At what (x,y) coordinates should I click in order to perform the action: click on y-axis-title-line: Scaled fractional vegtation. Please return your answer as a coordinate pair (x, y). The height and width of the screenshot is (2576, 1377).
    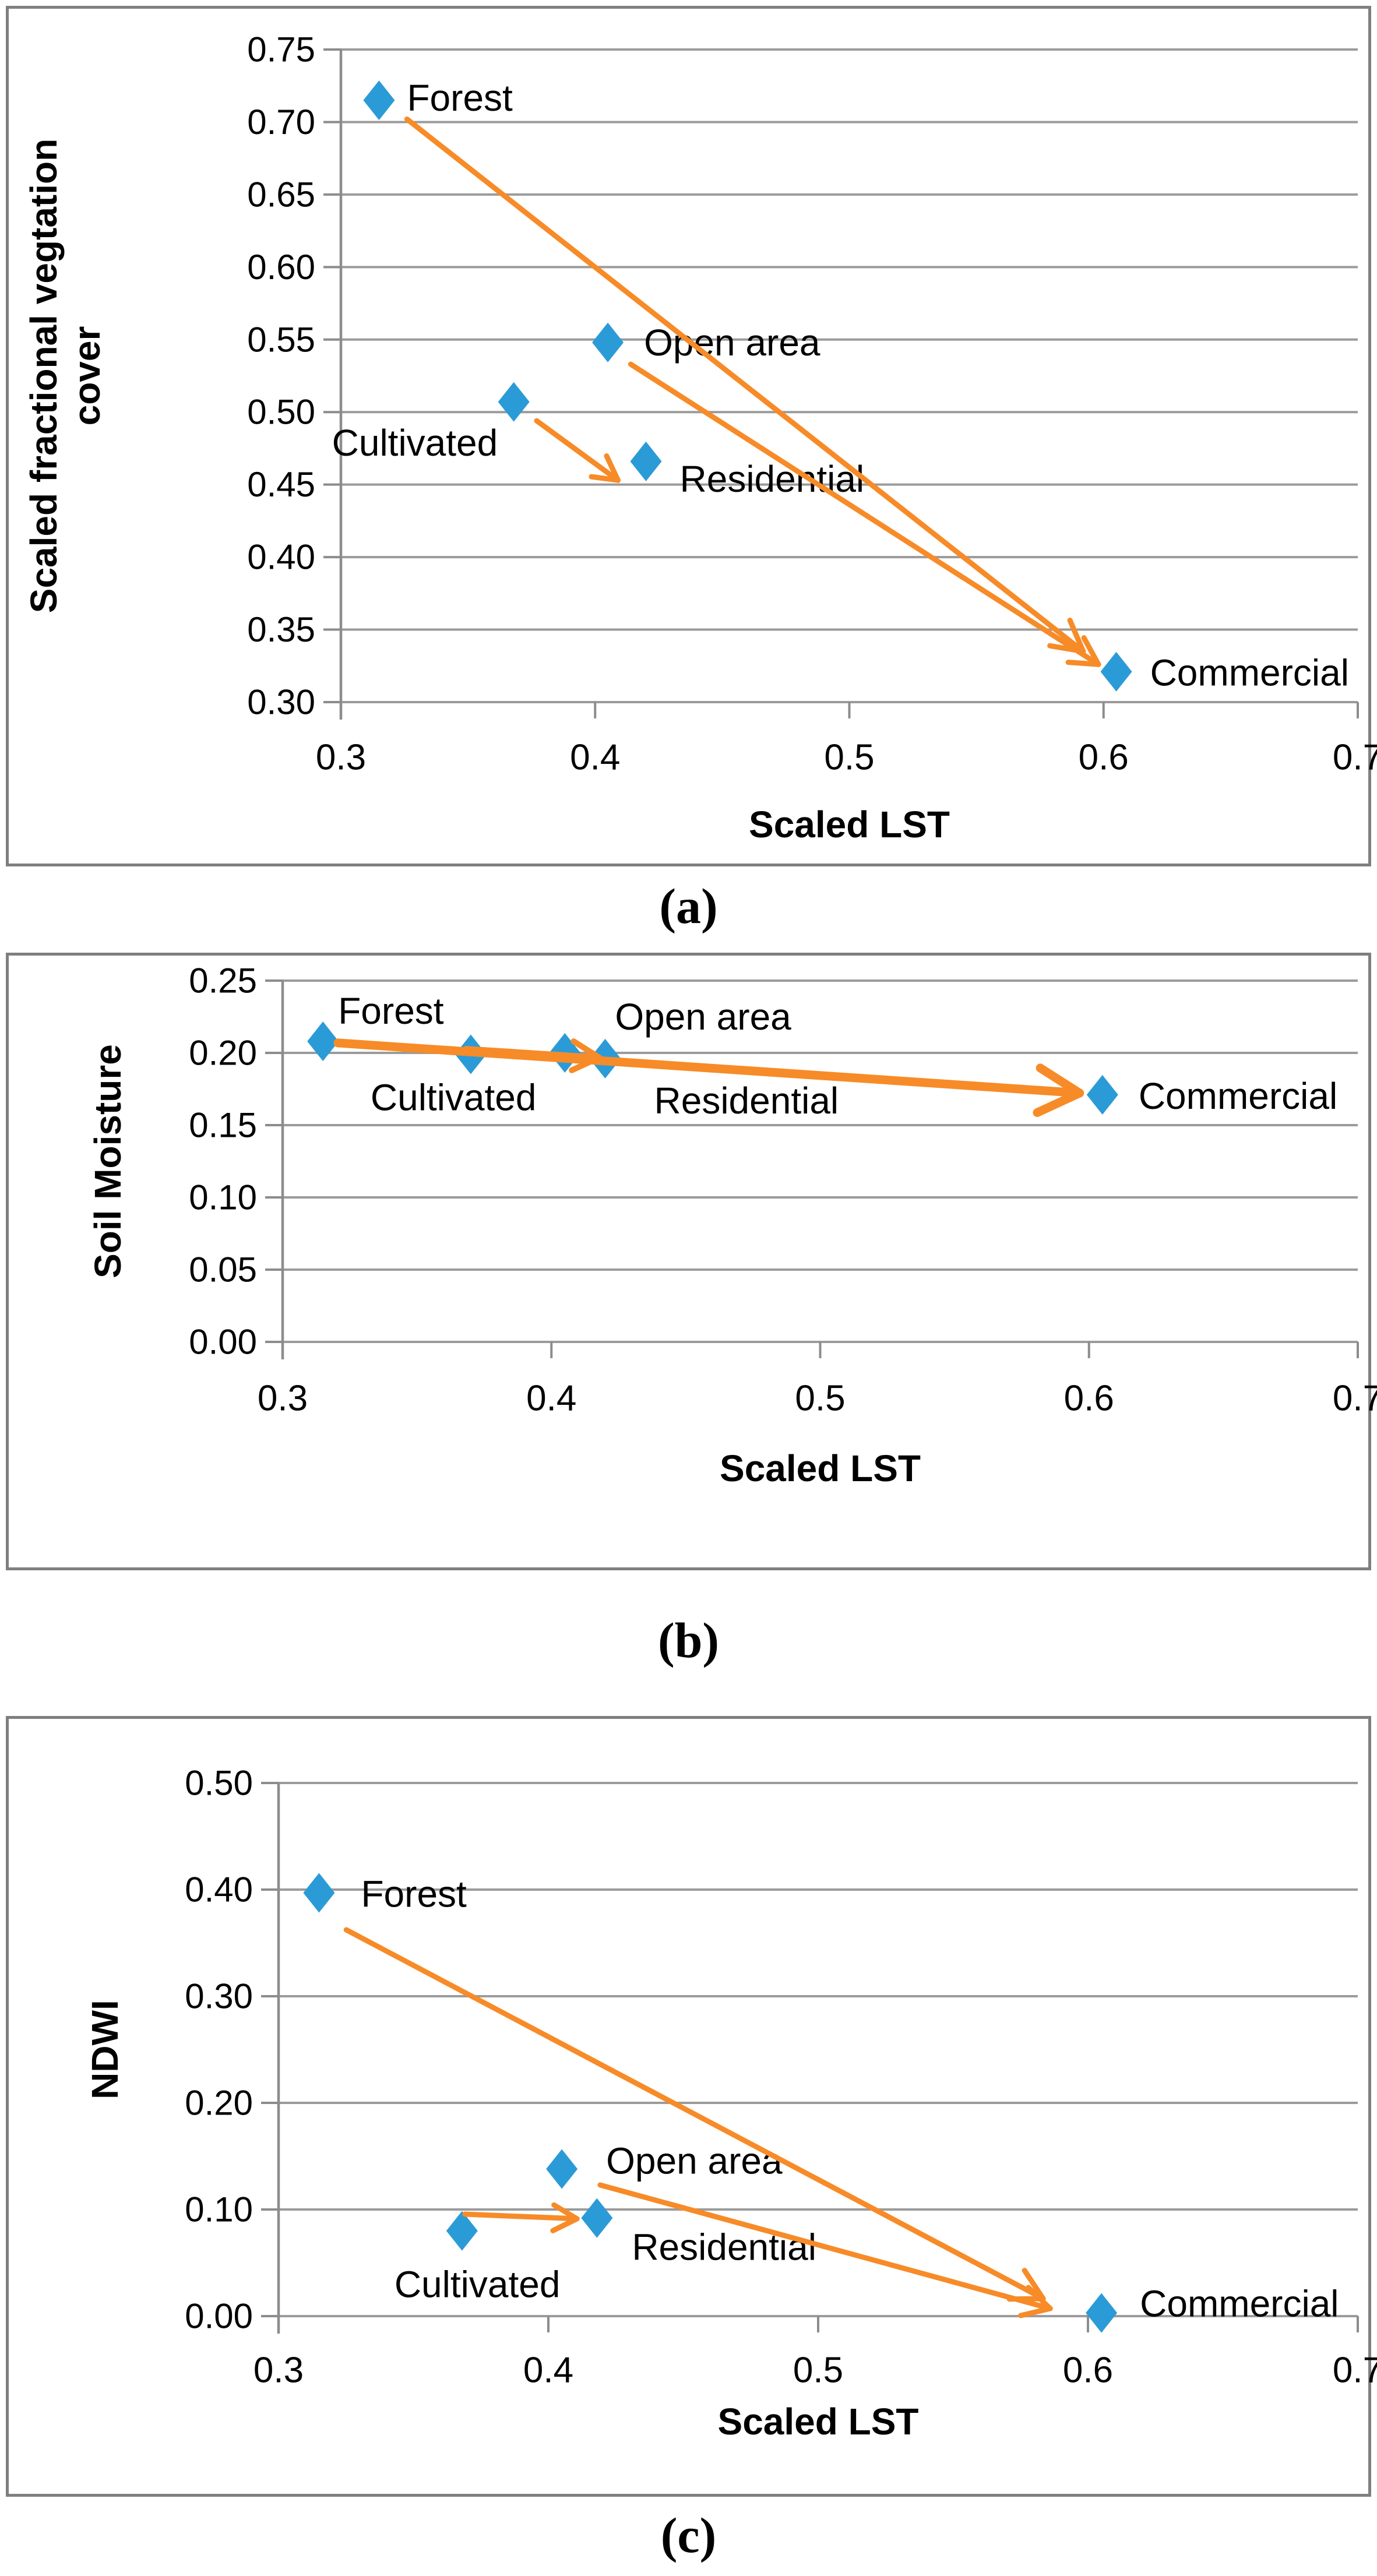
    Looking at the image, I should click on (44, 376).